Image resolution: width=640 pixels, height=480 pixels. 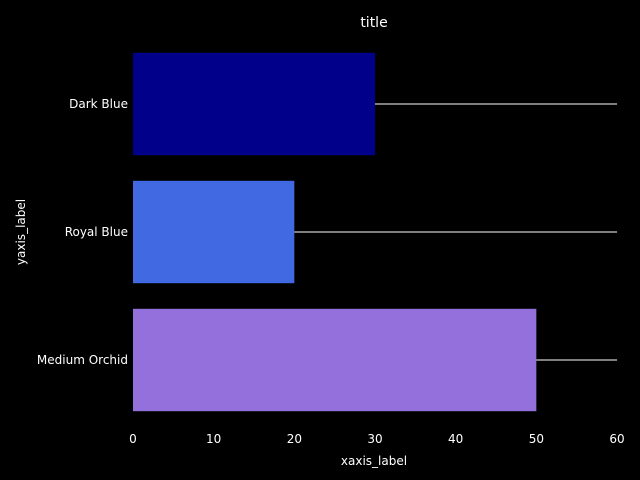 I want to click on x-tick-label: 30, so click(x=374, y=439).